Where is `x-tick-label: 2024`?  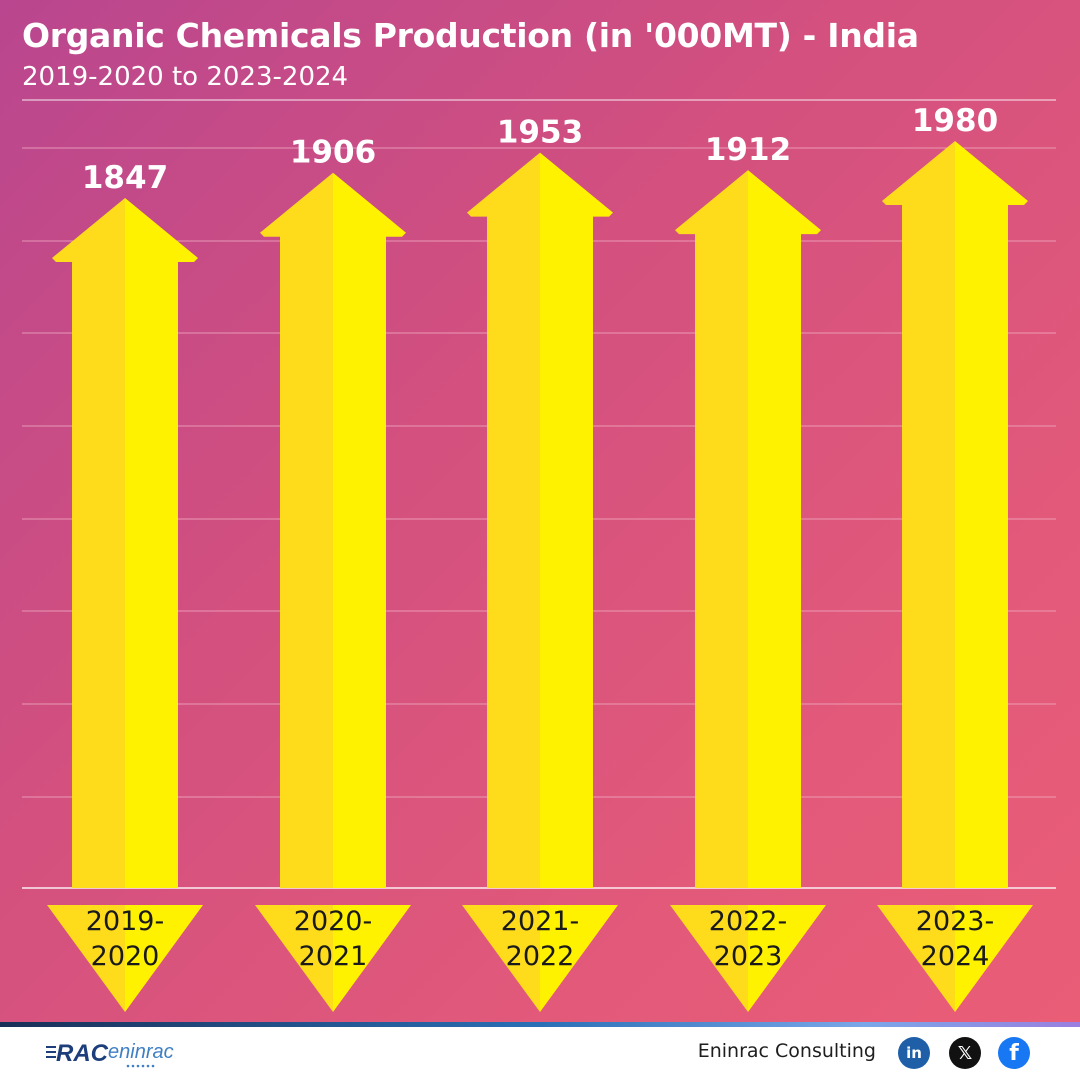
x-tick-label: 2024 is located at coordinates (955, 956).